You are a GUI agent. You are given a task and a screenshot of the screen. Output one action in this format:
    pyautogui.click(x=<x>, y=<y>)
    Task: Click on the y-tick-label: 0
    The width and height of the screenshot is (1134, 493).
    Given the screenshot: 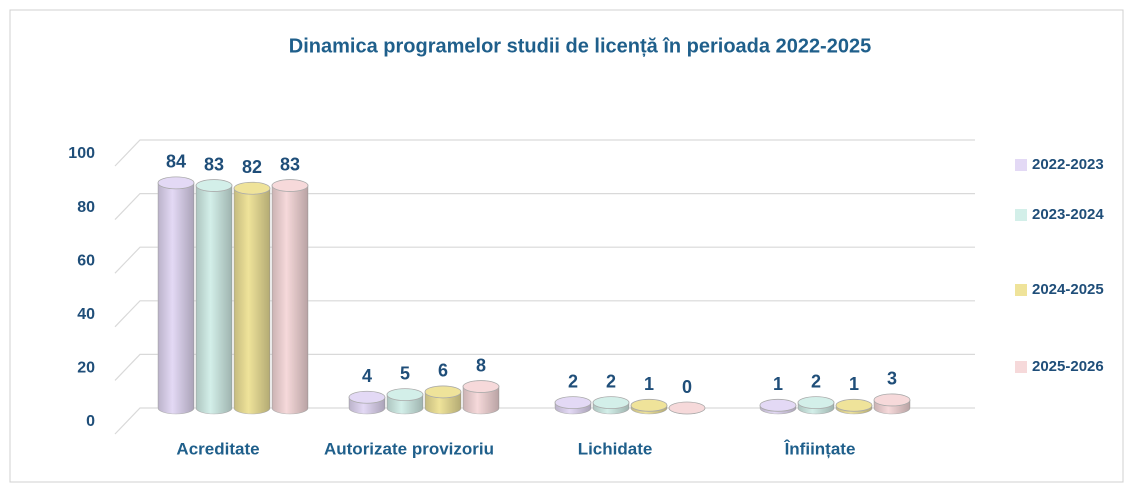 What is the action you would take?
    pyautogui.click(x=90, y=421)
    